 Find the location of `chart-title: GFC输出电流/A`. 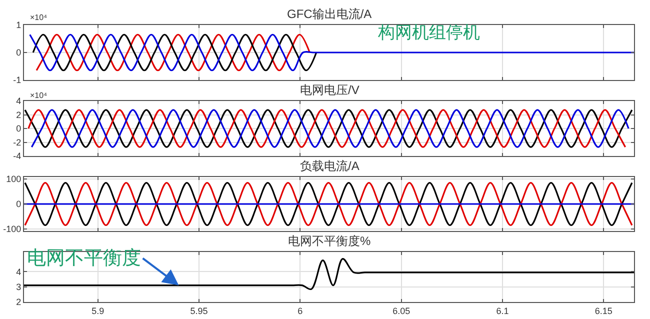

chart-title: GFC输出电流/A is located at coordinates (329, 14).